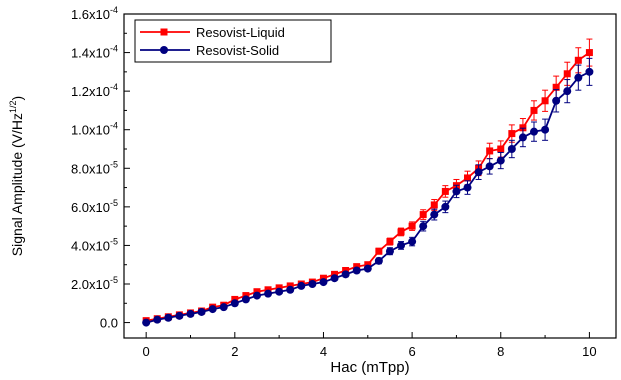 This screenshot has width=621, height=380. Describe the element at coordinates (109, 323) in the screenshot. I see `y-tick-label: 0.0` at that location.